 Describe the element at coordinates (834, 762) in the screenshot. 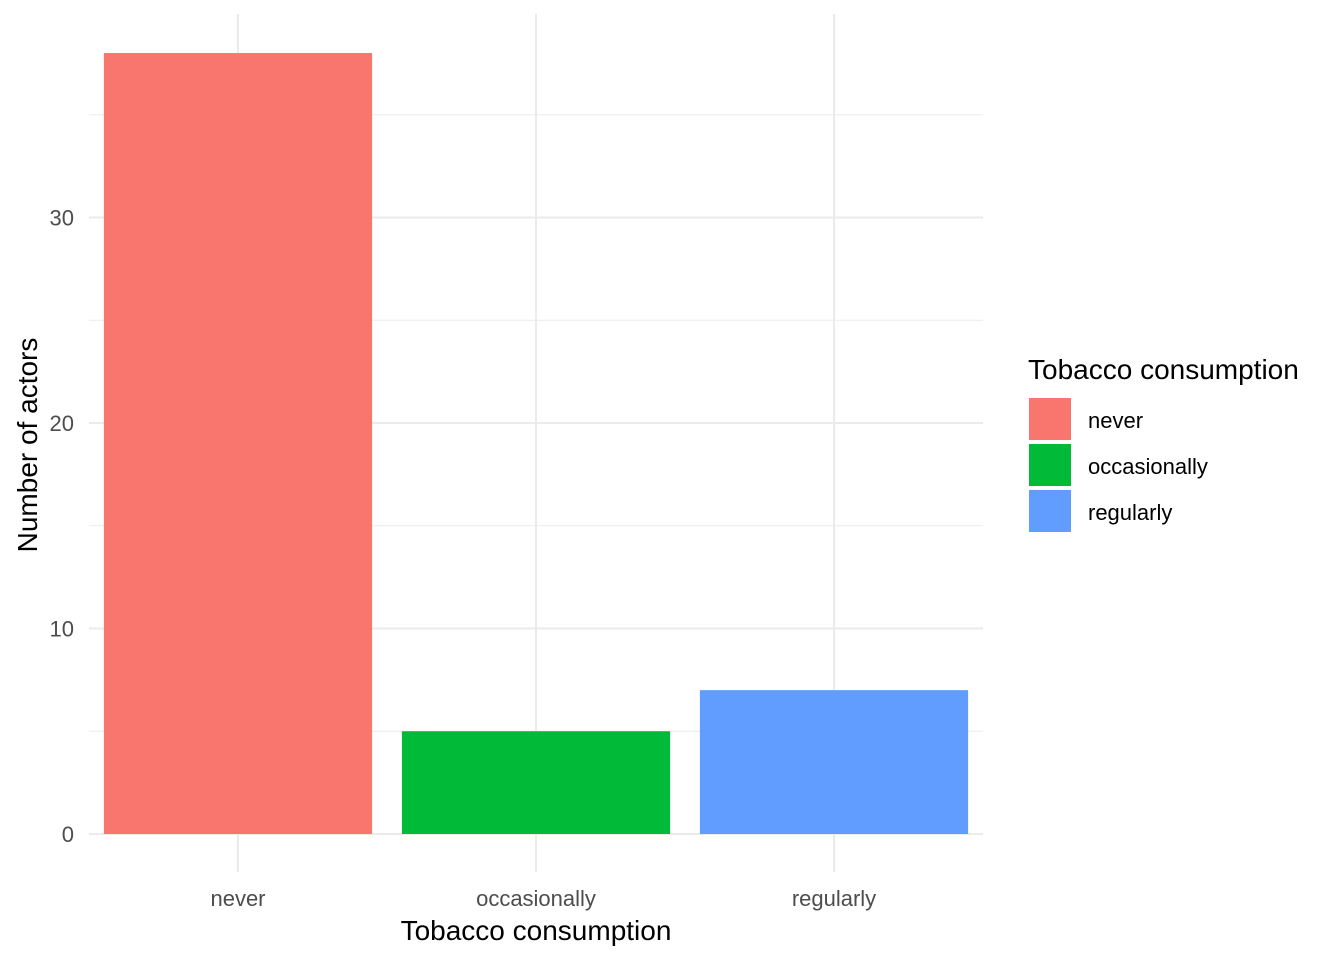

I see `bar-regularly` at that location.